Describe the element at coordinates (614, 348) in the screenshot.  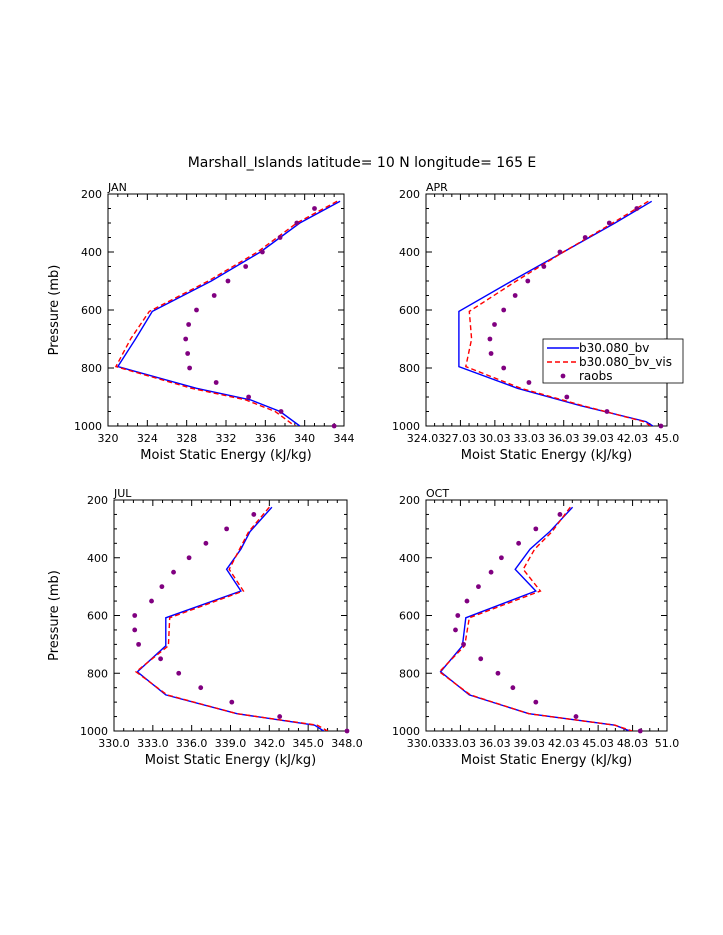
I see `legend-entry-label: b30.080_bv` at that location.